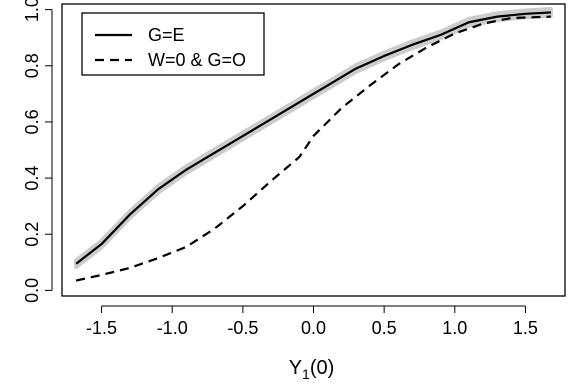  I want to click on x-axis-label: Y1(0), so click(312, 369).